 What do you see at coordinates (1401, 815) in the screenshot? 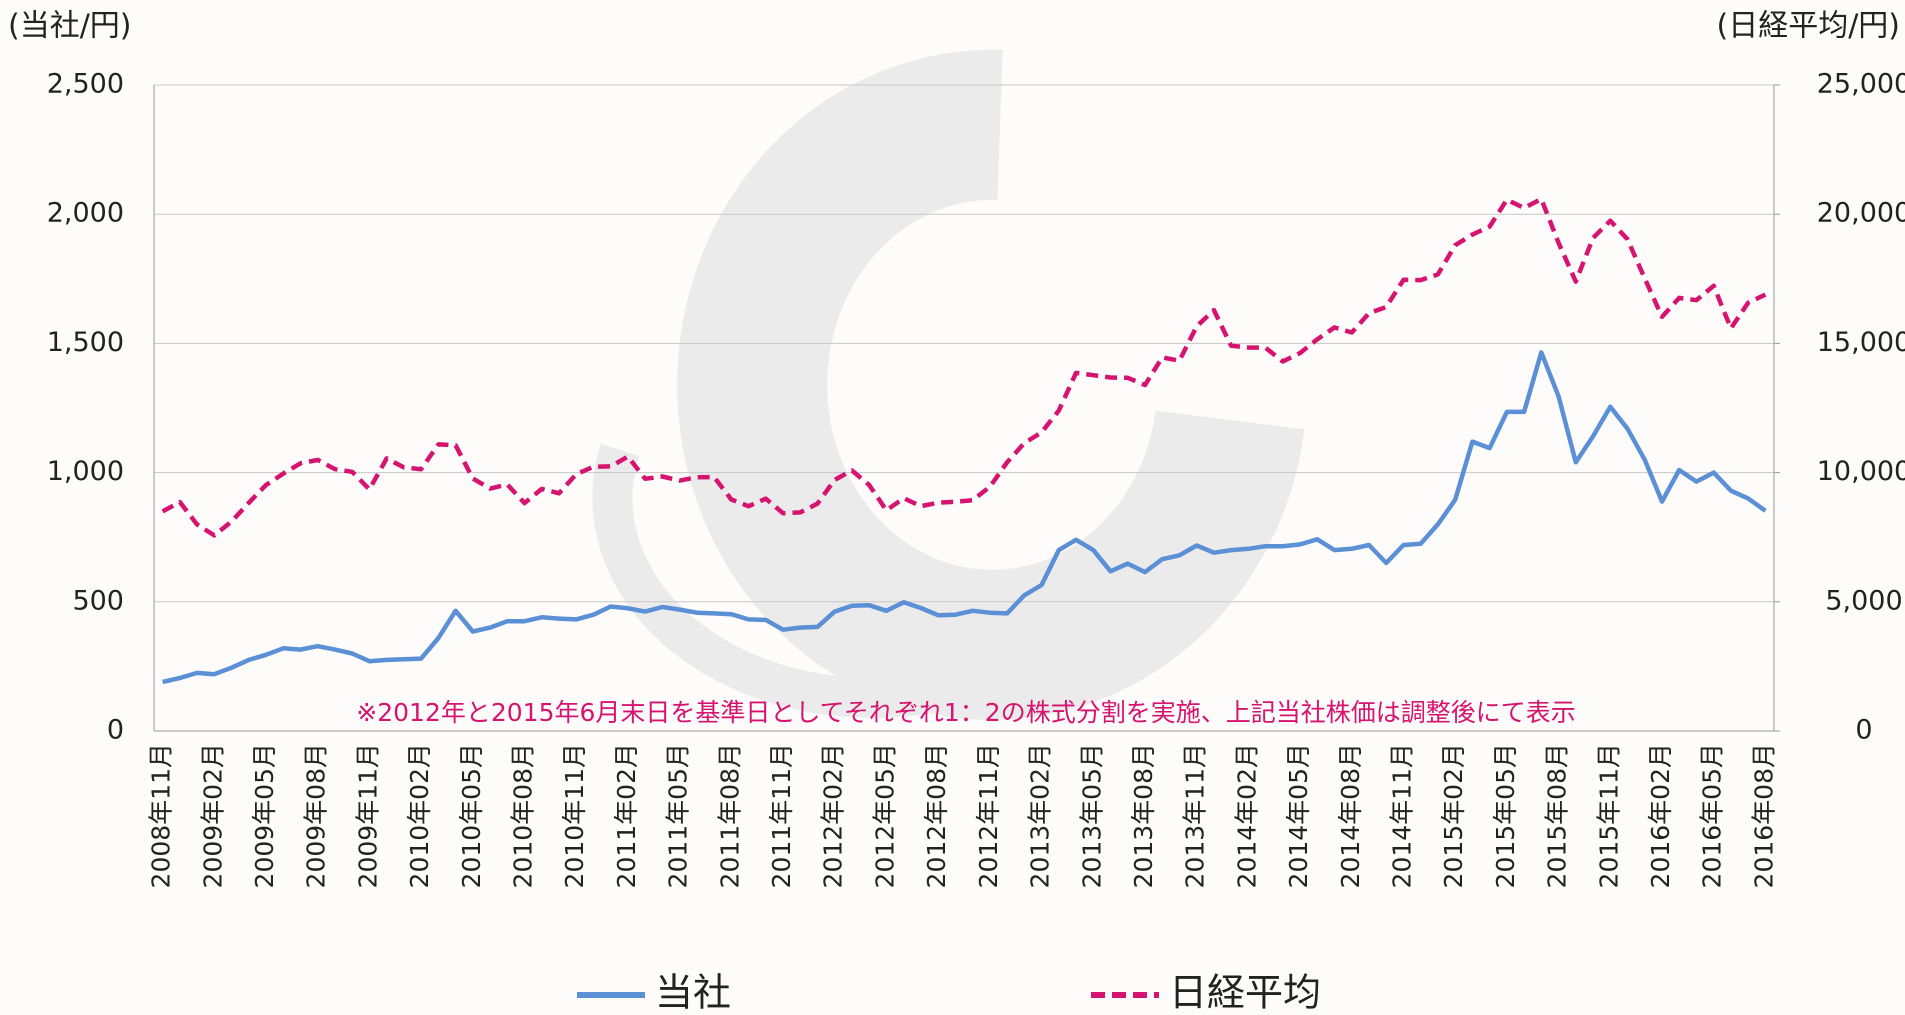
I see `x-tick-label: 2014年11月` at bounding box center [1401, 815].